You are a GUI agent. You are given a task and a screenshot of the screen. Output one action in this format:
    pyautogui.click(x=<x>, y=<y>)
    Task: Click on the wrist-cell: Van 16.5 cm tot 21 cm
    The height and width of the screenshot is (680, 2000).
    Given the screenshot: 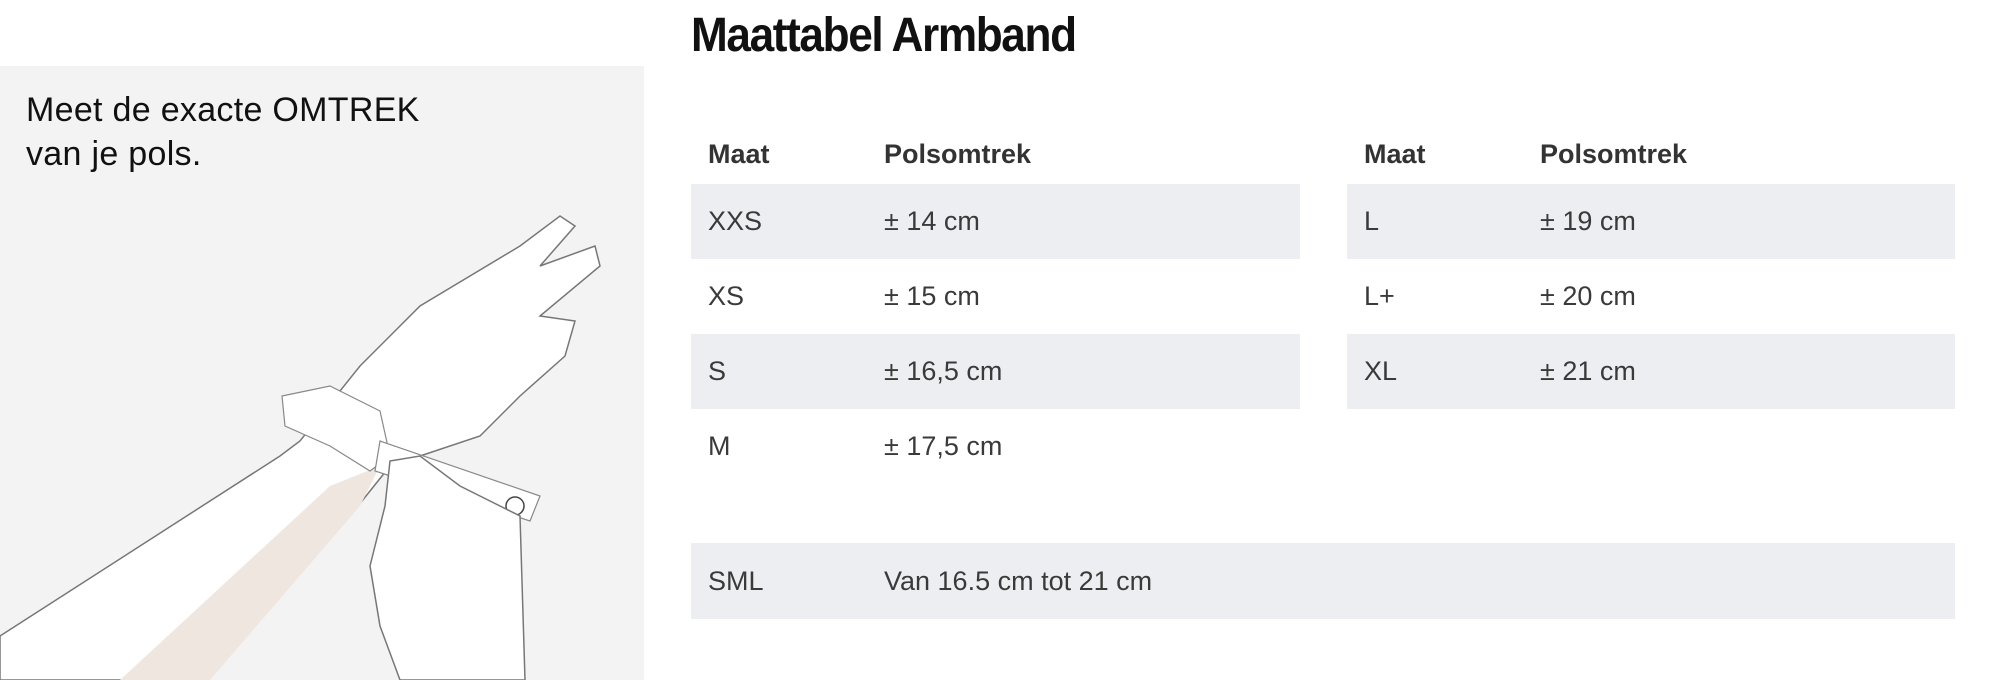 What is the action you would take?
    pyautogui.click(x=1411, y=581)
    